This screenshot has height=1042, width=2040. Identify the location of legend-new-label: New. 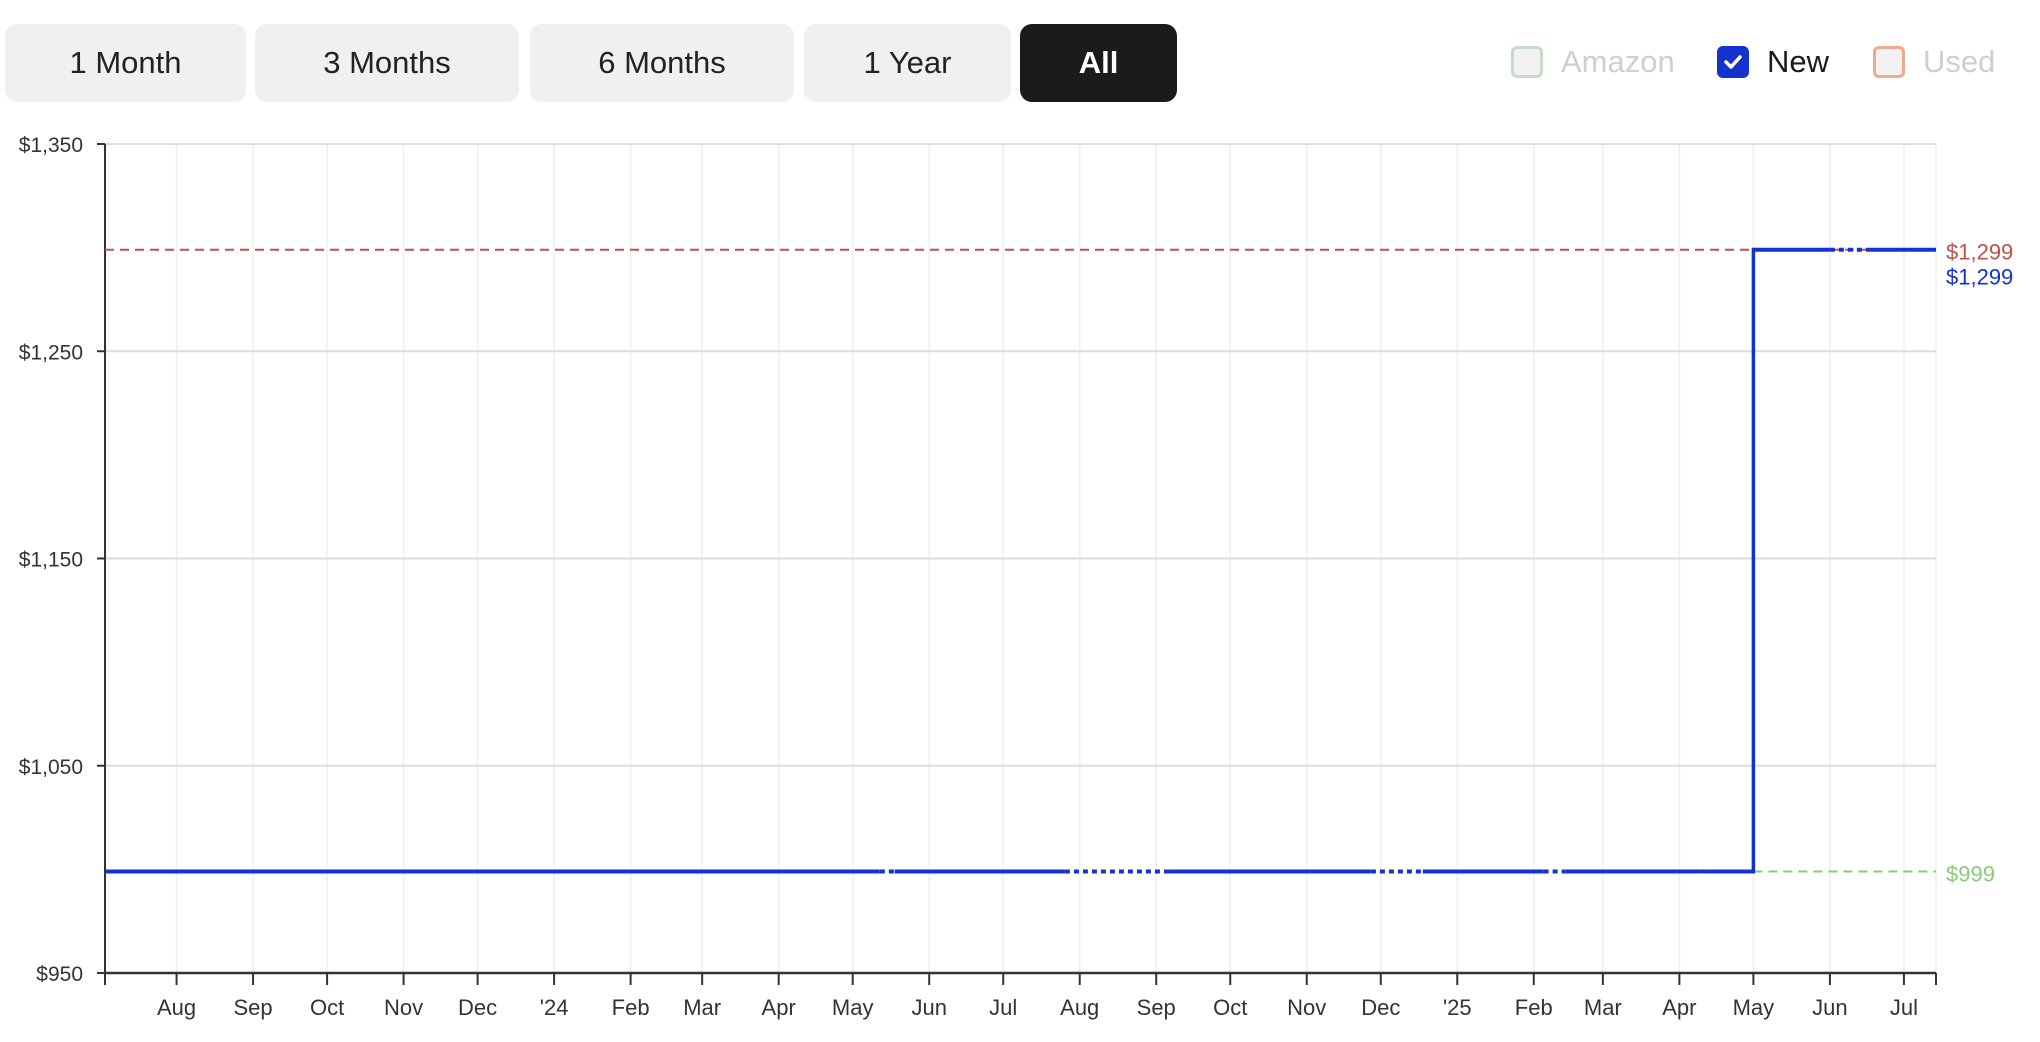
(1798, 61).